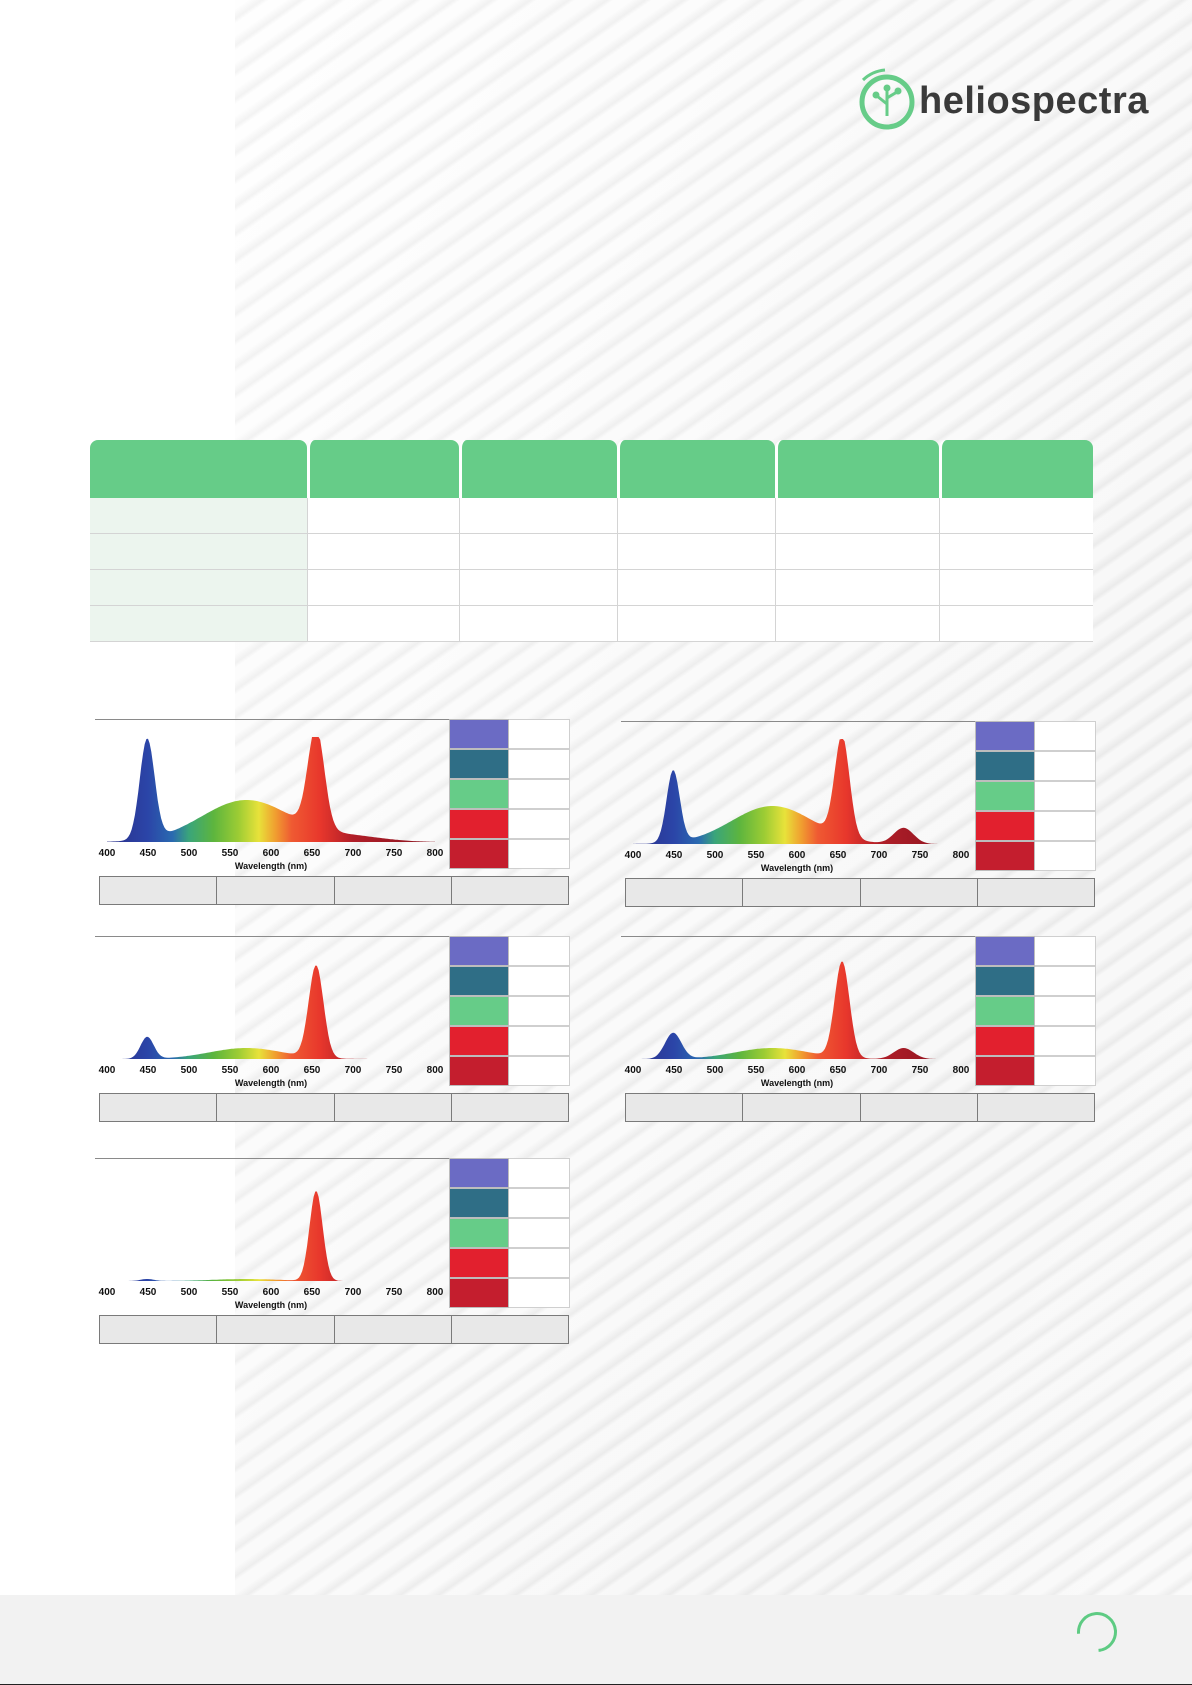 The image size is (1192, 1685). I want to click on footer, so click(596, 1640).